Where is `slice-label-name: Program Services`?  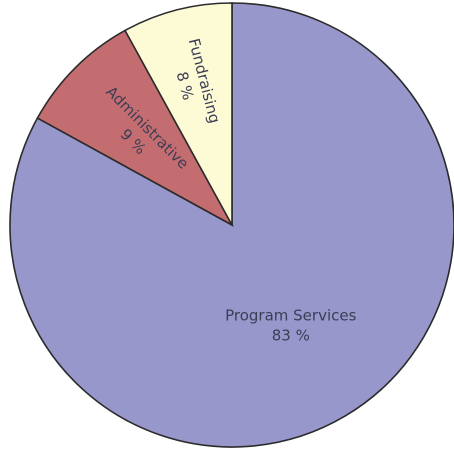
slice-label-name: Program Services is located at coordinates (290, 315).